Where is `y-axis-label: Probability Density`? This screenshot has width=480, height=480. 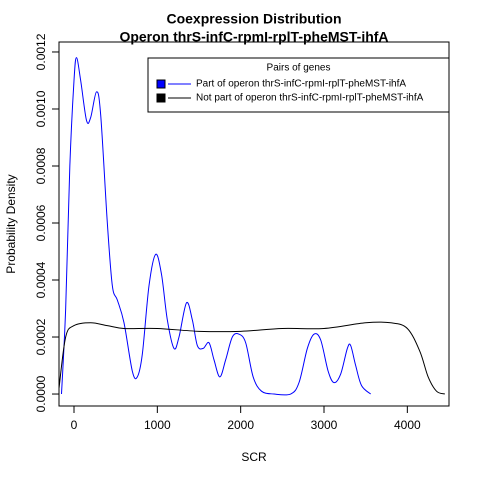 y-axis-label: Probability Density is located at coordinates (11, 223).